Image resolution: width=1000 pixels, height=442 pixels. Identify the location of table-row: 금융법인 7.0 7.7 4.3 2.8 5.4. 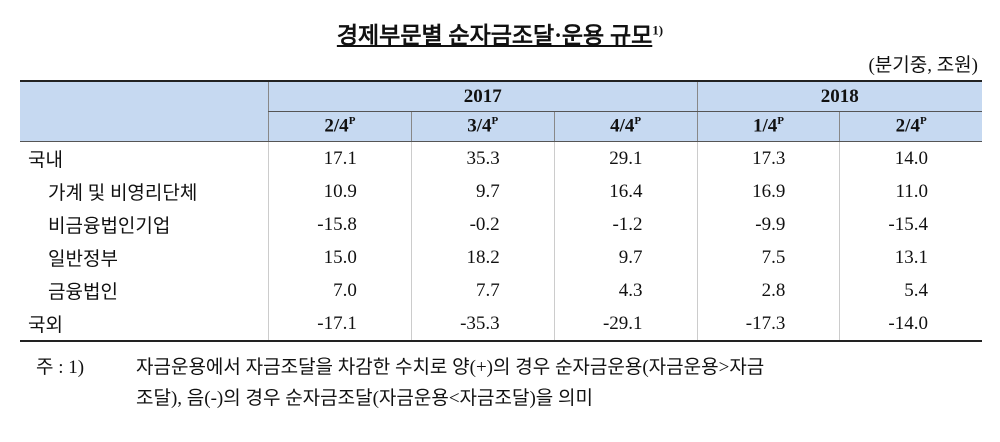
(501, 290).